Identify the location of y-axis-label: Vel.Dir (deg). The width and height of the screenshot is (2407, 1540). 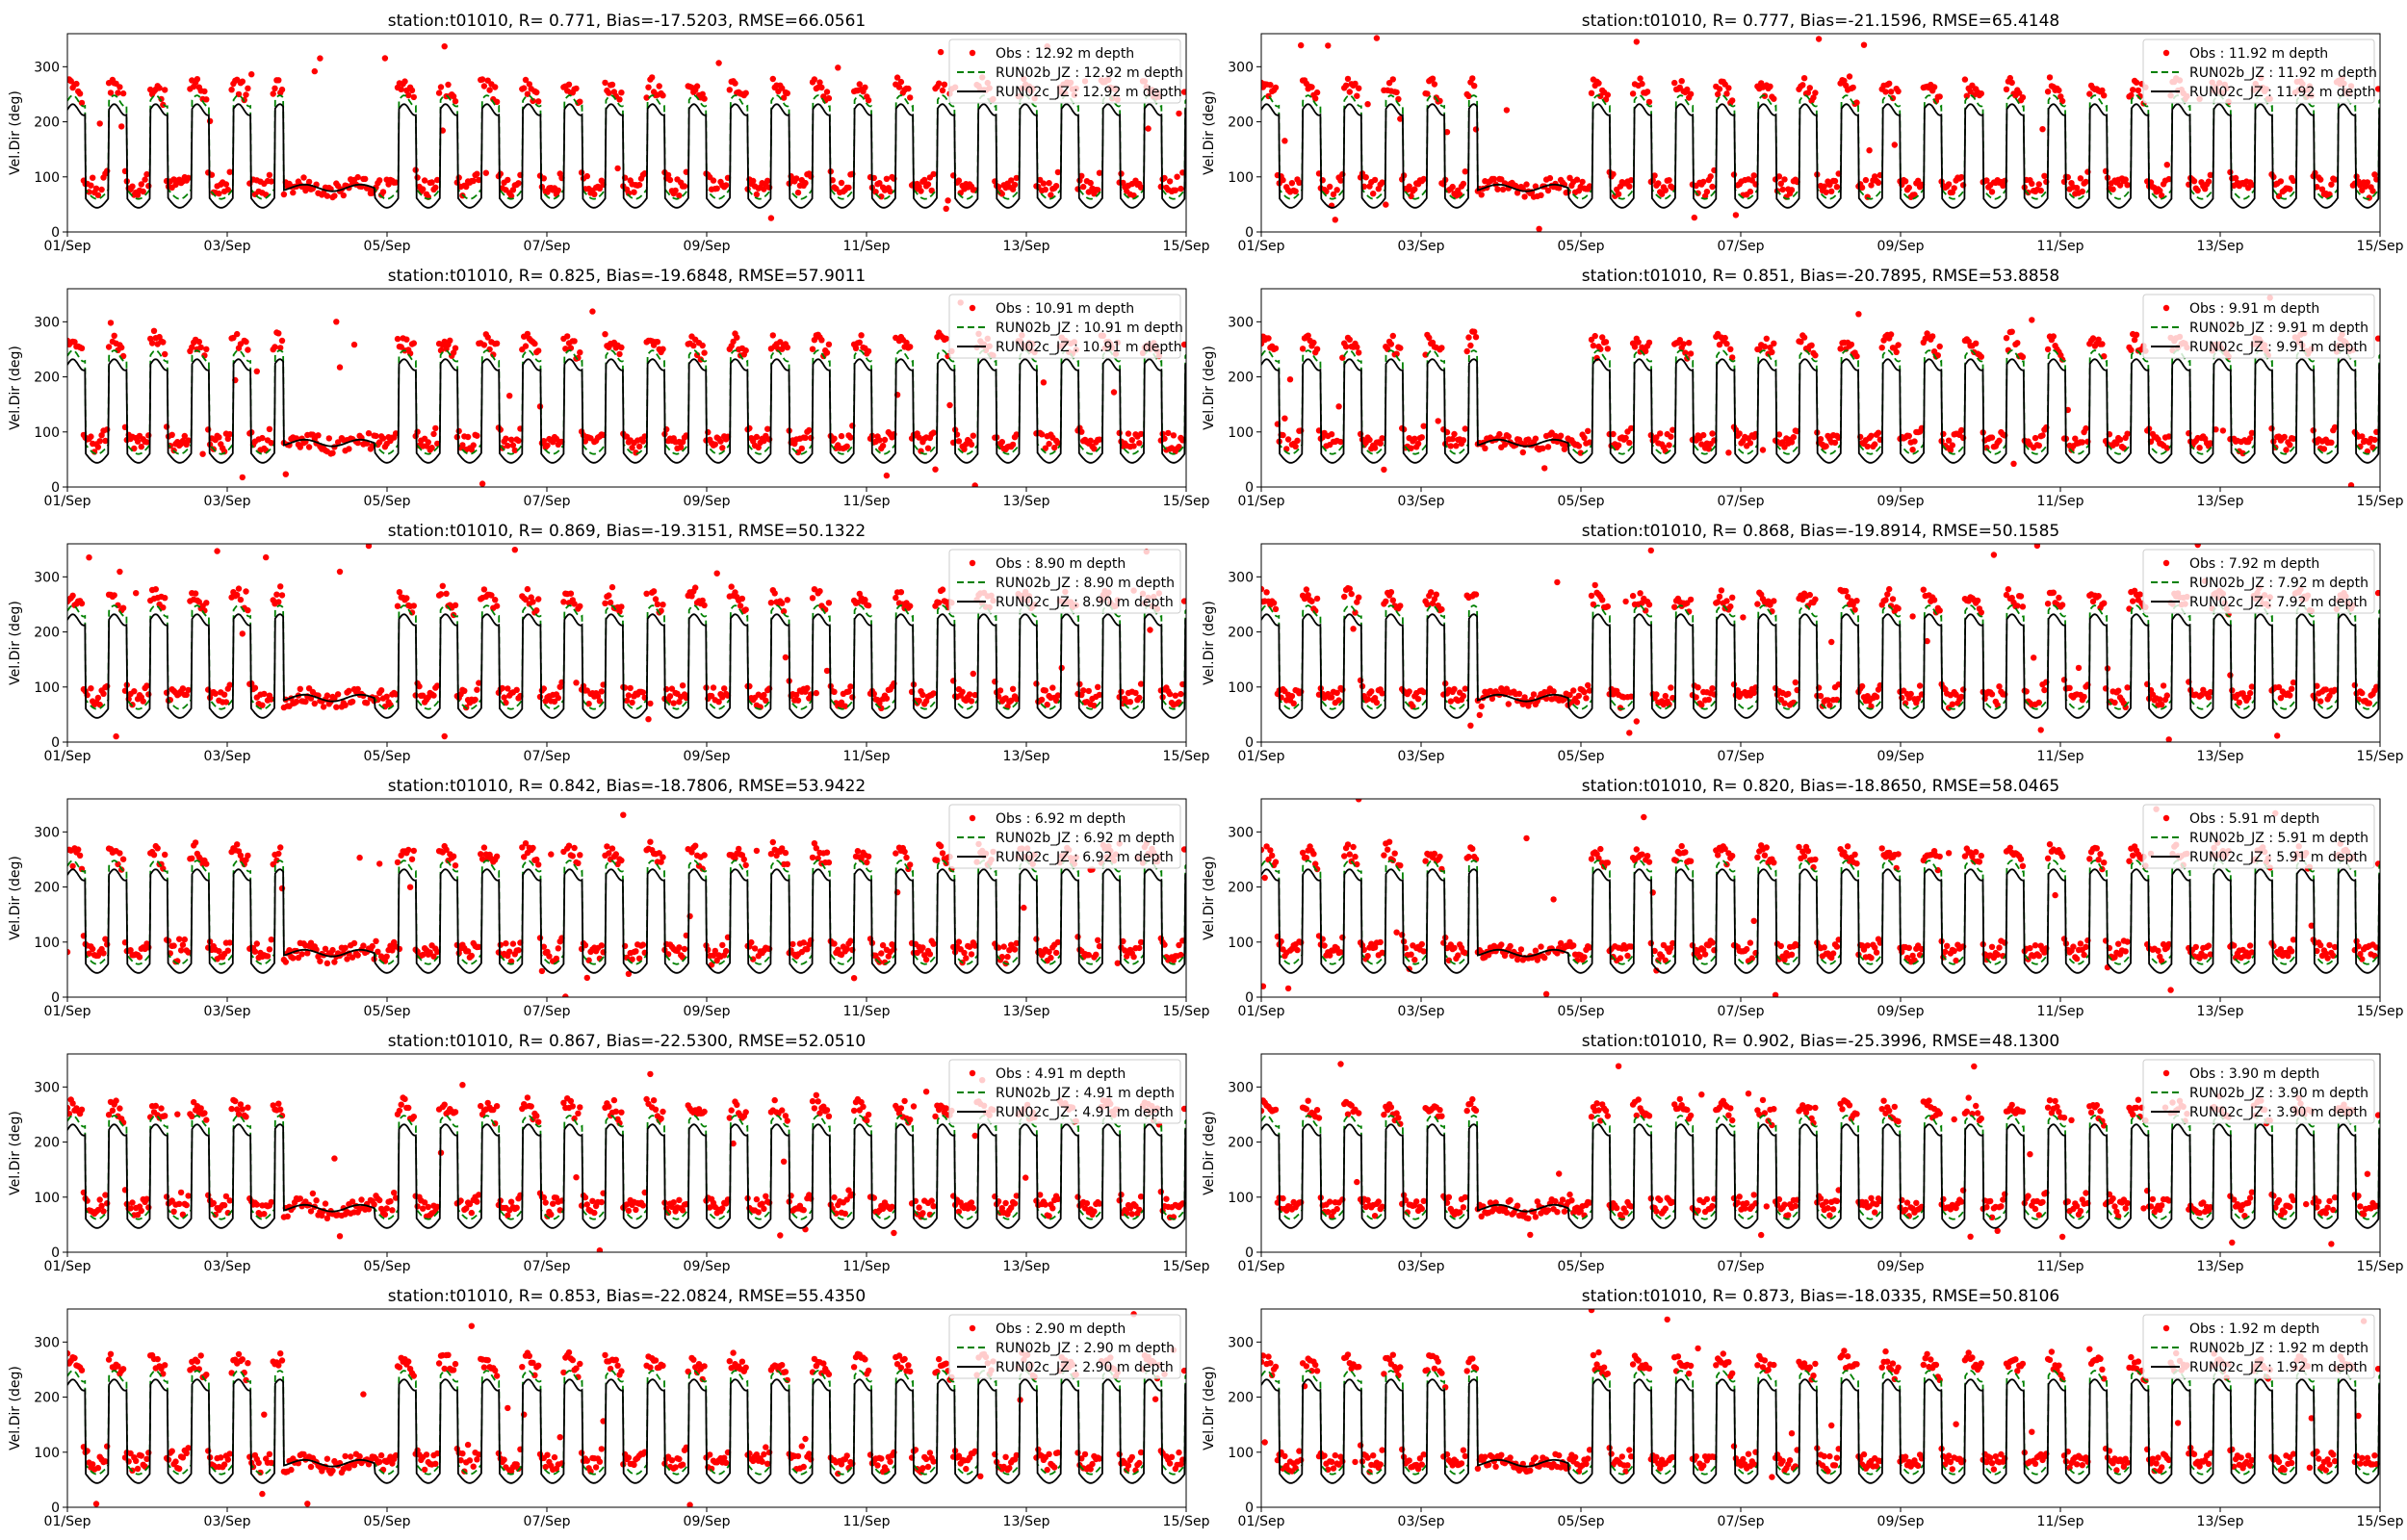
(15, 388).